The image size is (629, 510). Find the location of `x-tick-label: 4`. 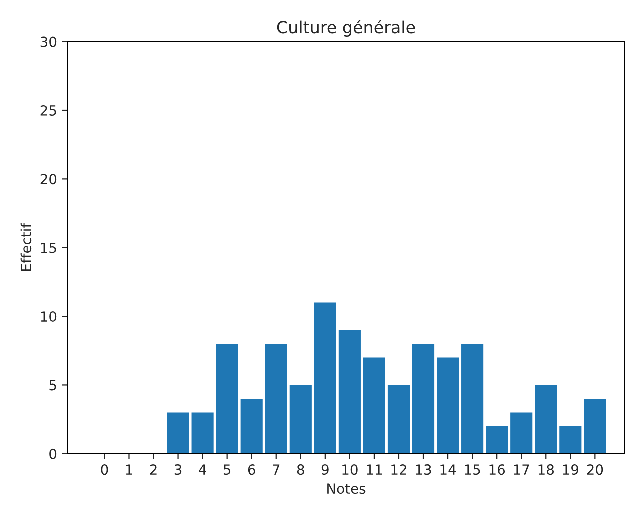

x-tick-label: 4 is located at coordinates (202, 469).